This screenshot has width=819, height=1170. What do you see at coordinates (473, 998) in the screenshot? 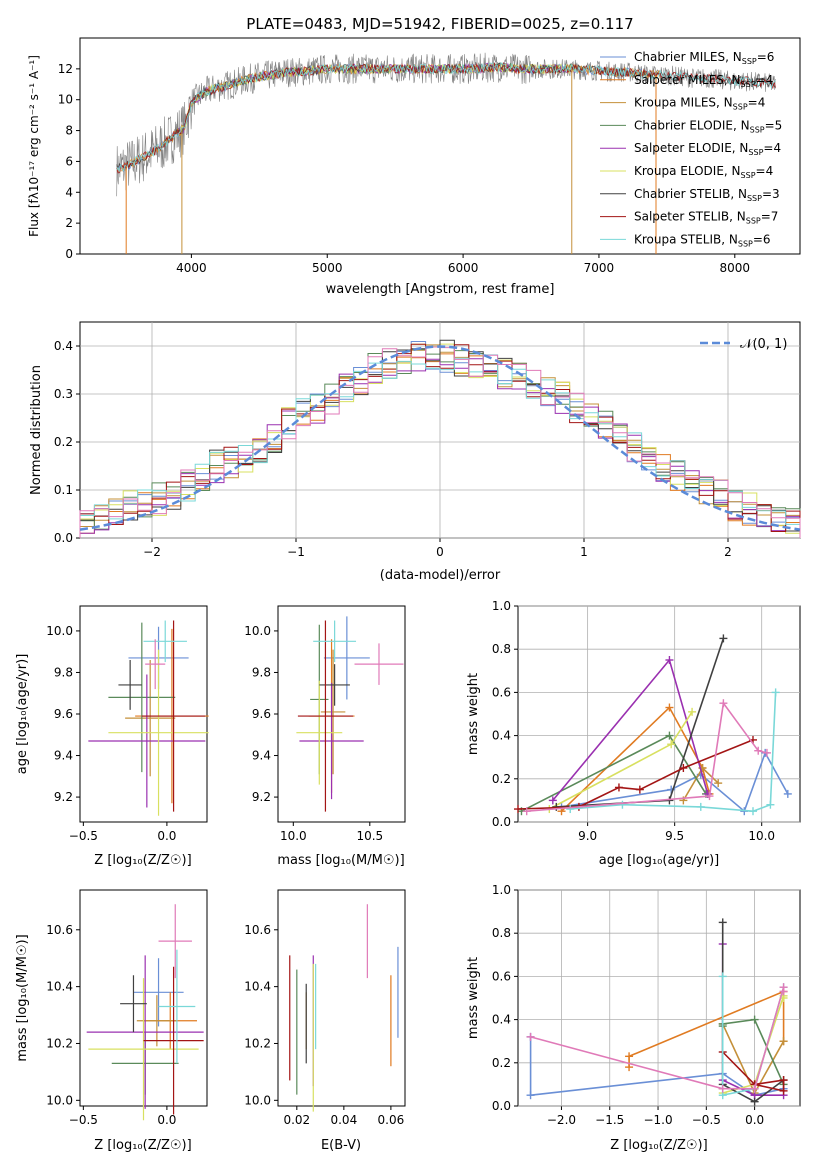
I see `weight-vs-z-ylabel: mass weight` at bounding box center [473, 998].